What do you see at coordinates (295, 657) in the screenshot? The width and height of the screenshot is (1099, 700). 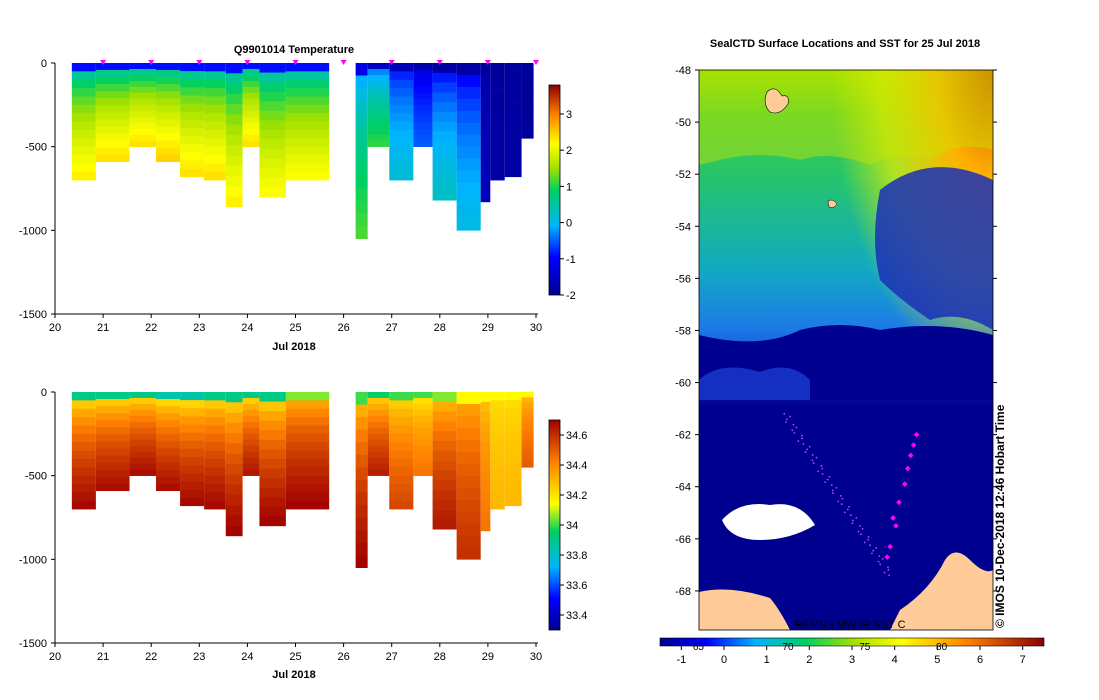 I see `x-tick-label: 25` at bounding box center [295, 657].